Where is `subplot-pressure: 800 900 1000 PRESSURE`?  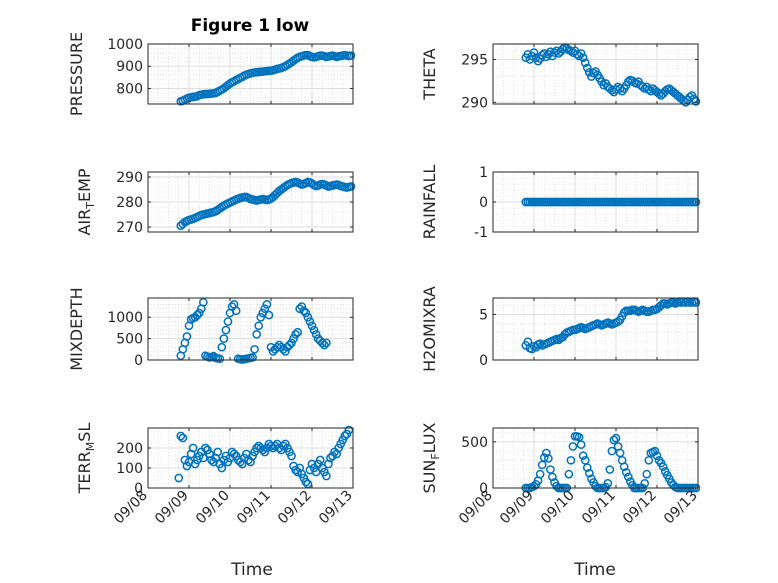
subplot-pressure: 800 900 1000 PRESSURE is located at coordinates (211, 74).